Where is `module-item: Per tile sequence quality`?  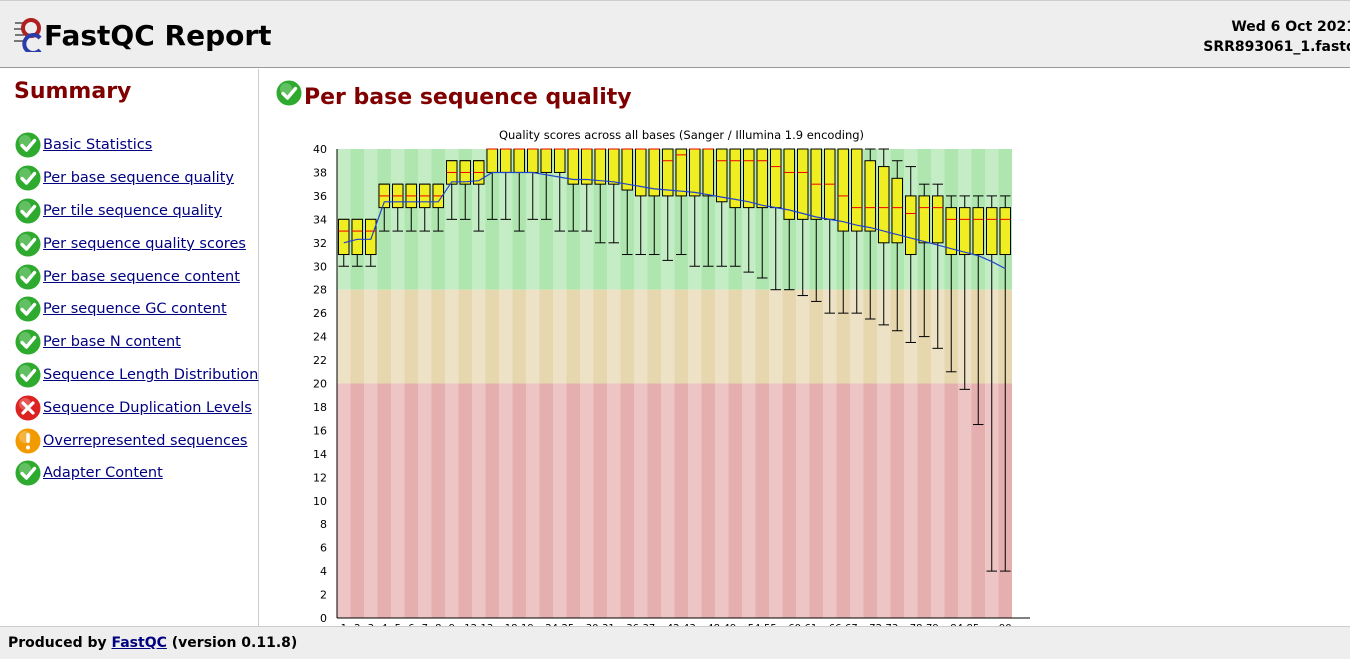
module-item: Per tile sequence quality is located at coordinates (136, 211).